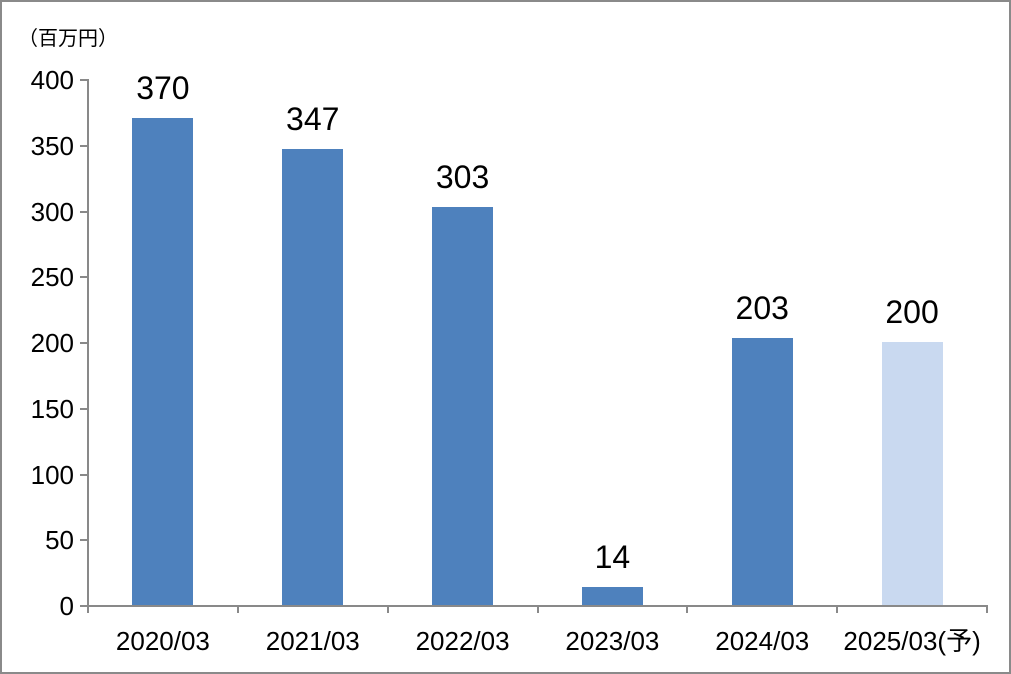  What do you see at coordinates (162, 641) in the screenshot?
I see `x-category-label: 2020/03` at bounding box center [162, 641].